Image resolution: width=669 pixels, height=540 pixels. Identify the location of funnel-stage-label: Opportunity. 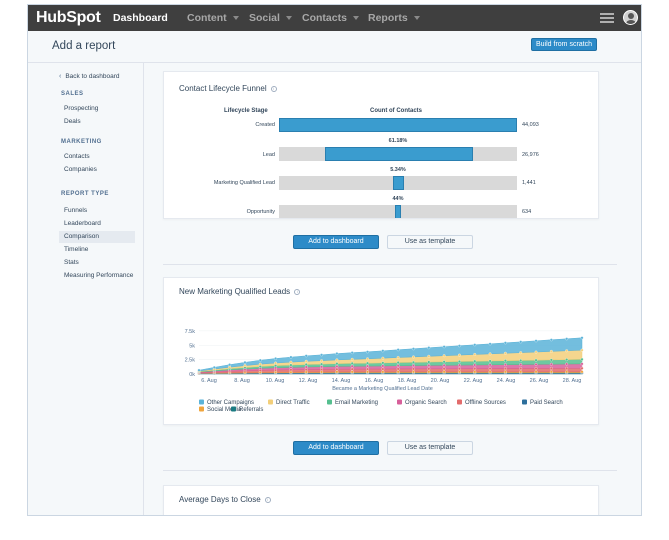
(260, 212).